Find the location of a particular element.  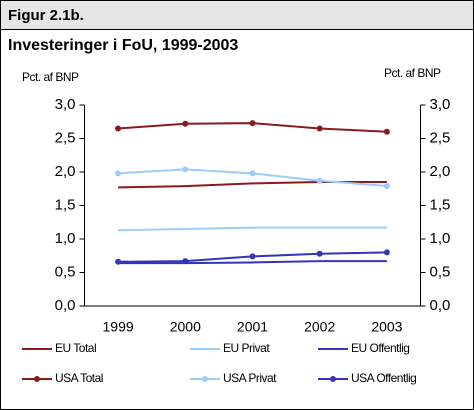

y2-tick-label: 0,0 is located at coordinates (440, 305).